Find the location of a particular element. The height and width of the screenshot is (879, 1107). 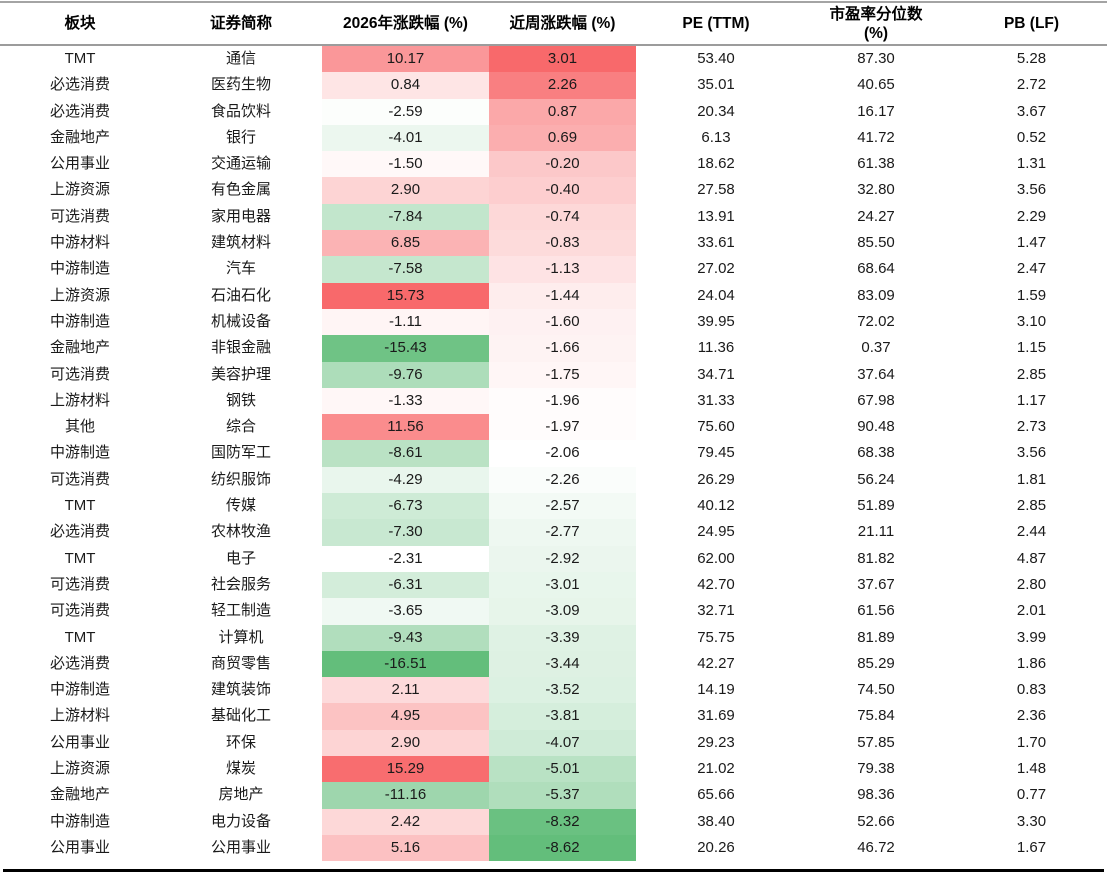

cell-week: -8.62 is located at coordinates (562, 848).